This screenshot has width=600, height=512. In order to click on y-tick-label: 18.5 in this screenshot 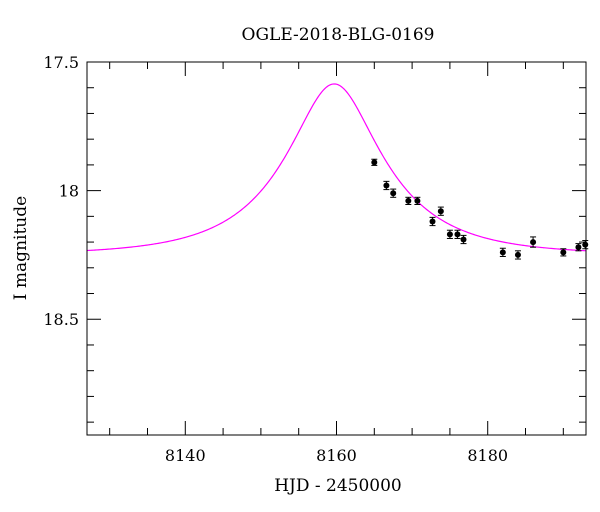, I will do `click(61, 319)`.